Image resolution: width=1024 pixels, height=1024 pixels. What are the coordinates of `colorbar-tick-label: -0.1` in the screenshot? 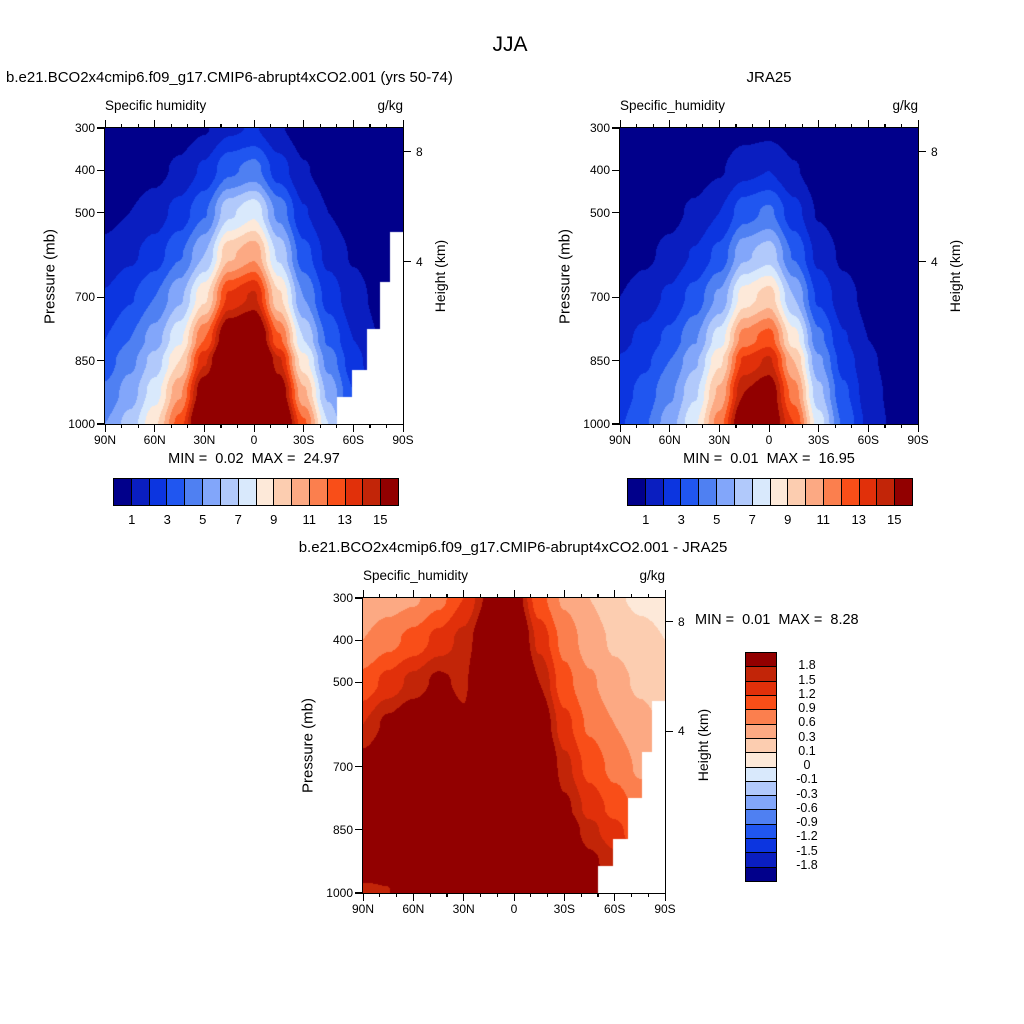 It's located at (807, 779).